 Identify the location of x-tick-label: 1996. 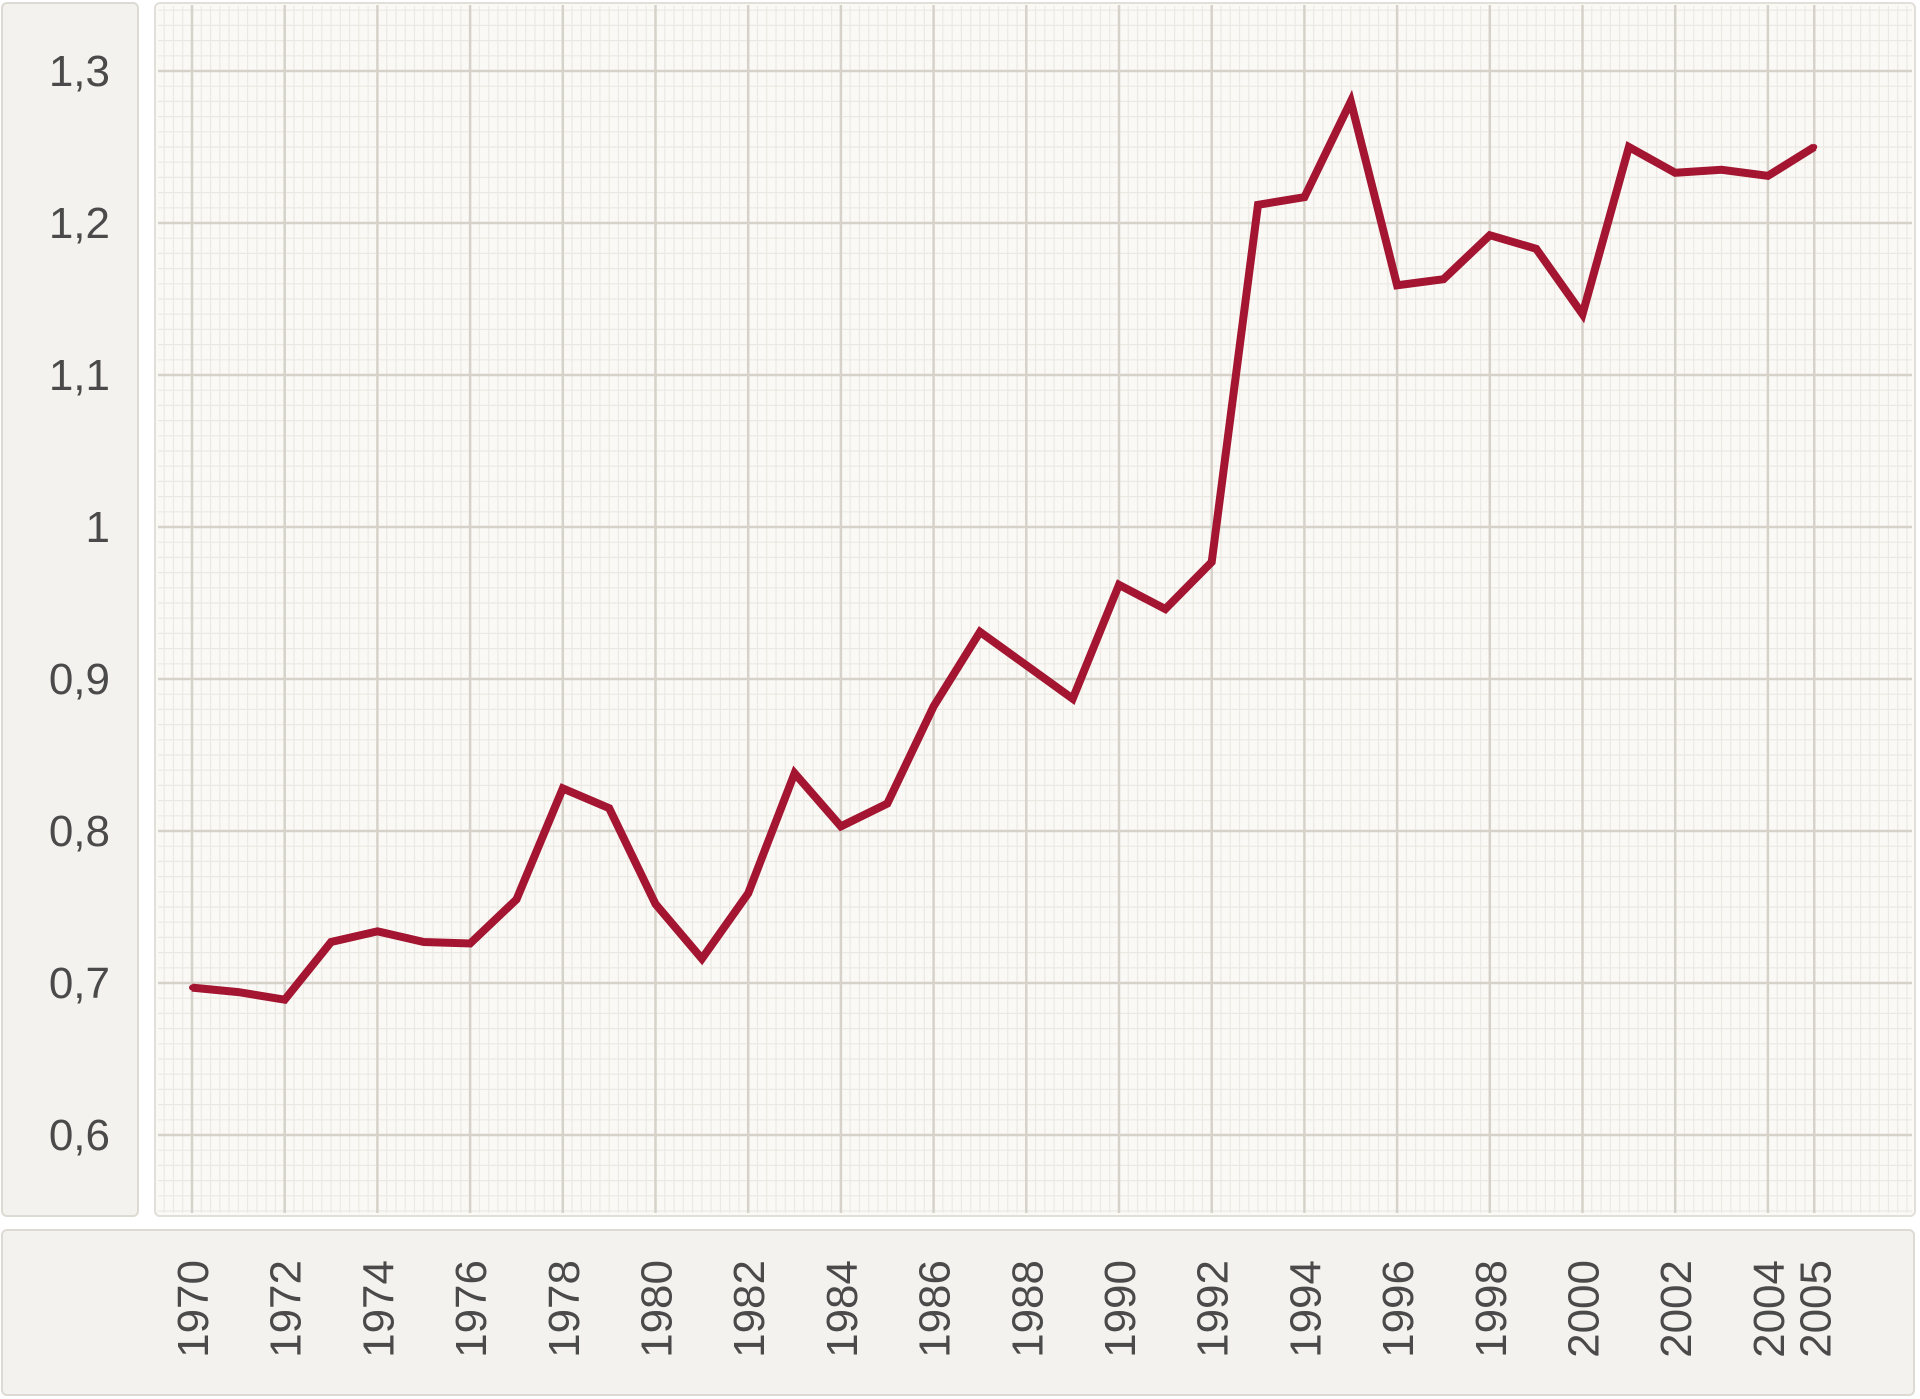
(1398, 1309).